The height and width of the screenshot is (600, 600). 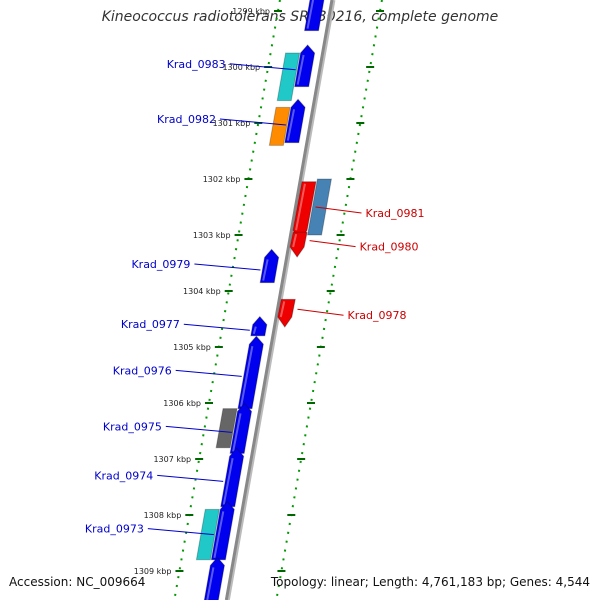 I want to click on axis-tick-label: 1307 kbp, so click(x=172, y=459).